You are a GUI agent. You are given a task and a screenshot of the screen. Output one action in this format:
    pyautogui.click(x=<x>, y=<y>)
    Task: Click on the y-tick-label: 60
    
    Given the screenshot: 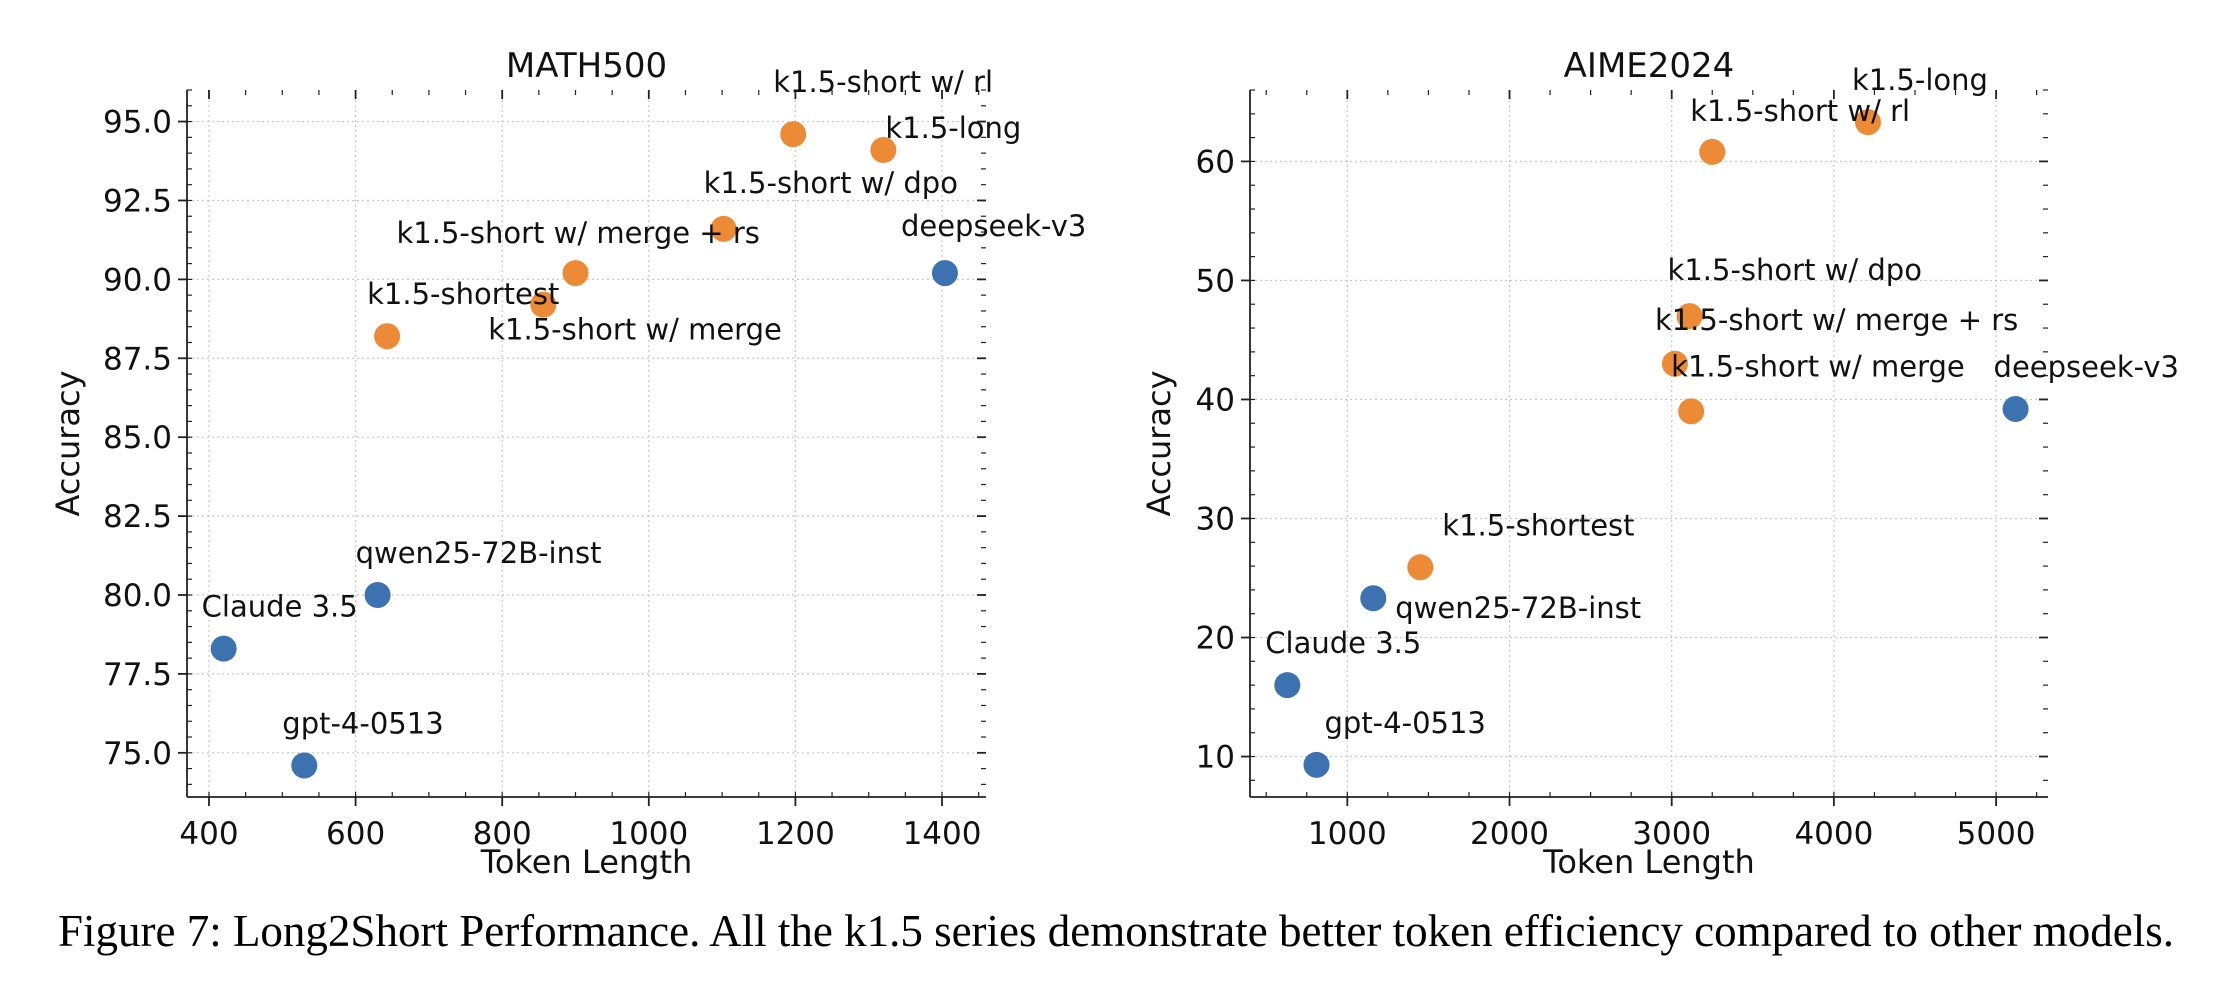 What is the action you would take?
    pyautogui.click(x=1215, y=162)
    